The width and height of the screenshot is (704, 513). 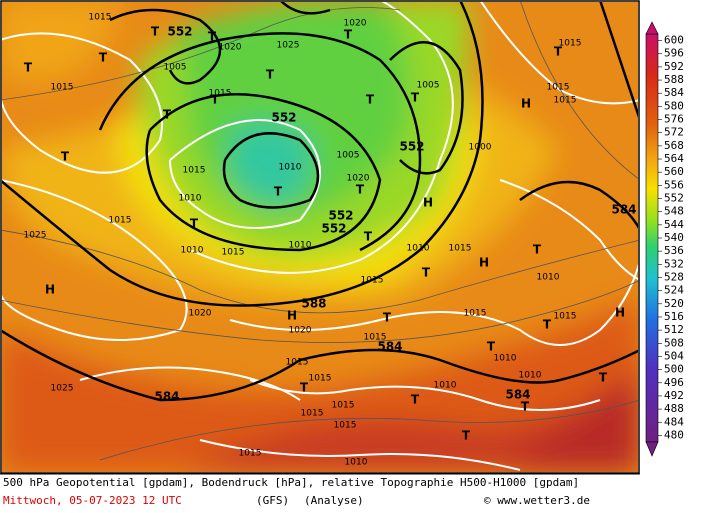 I want to click on colorbar-label: 580, so click(x=674, y=105).